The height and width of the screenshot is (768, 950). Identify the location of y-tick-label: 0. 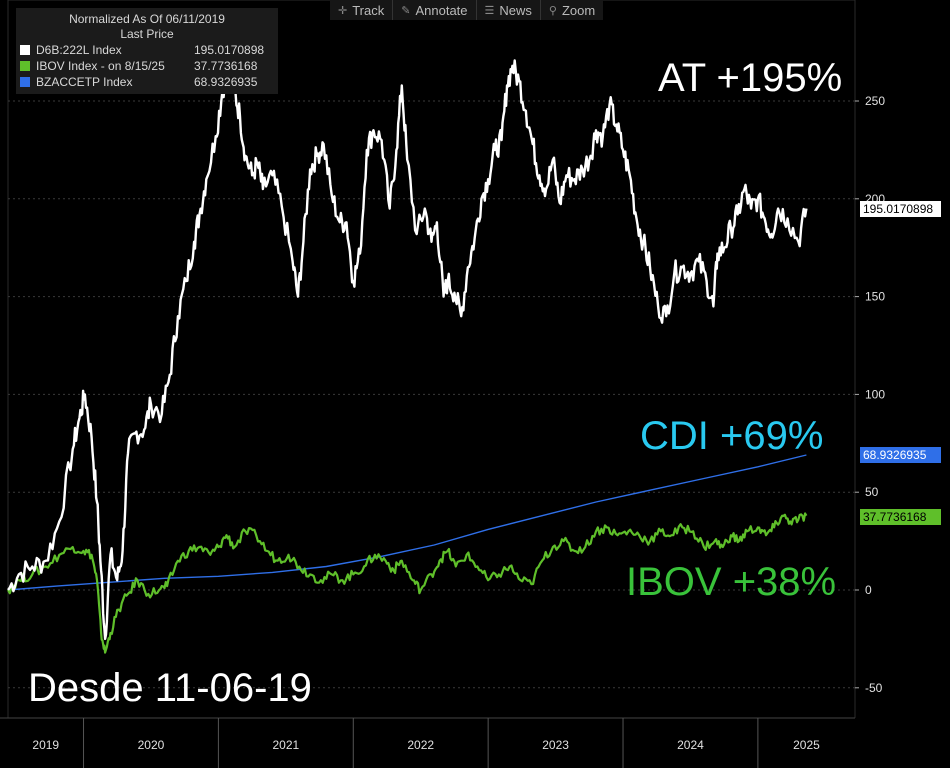
(868, 590).